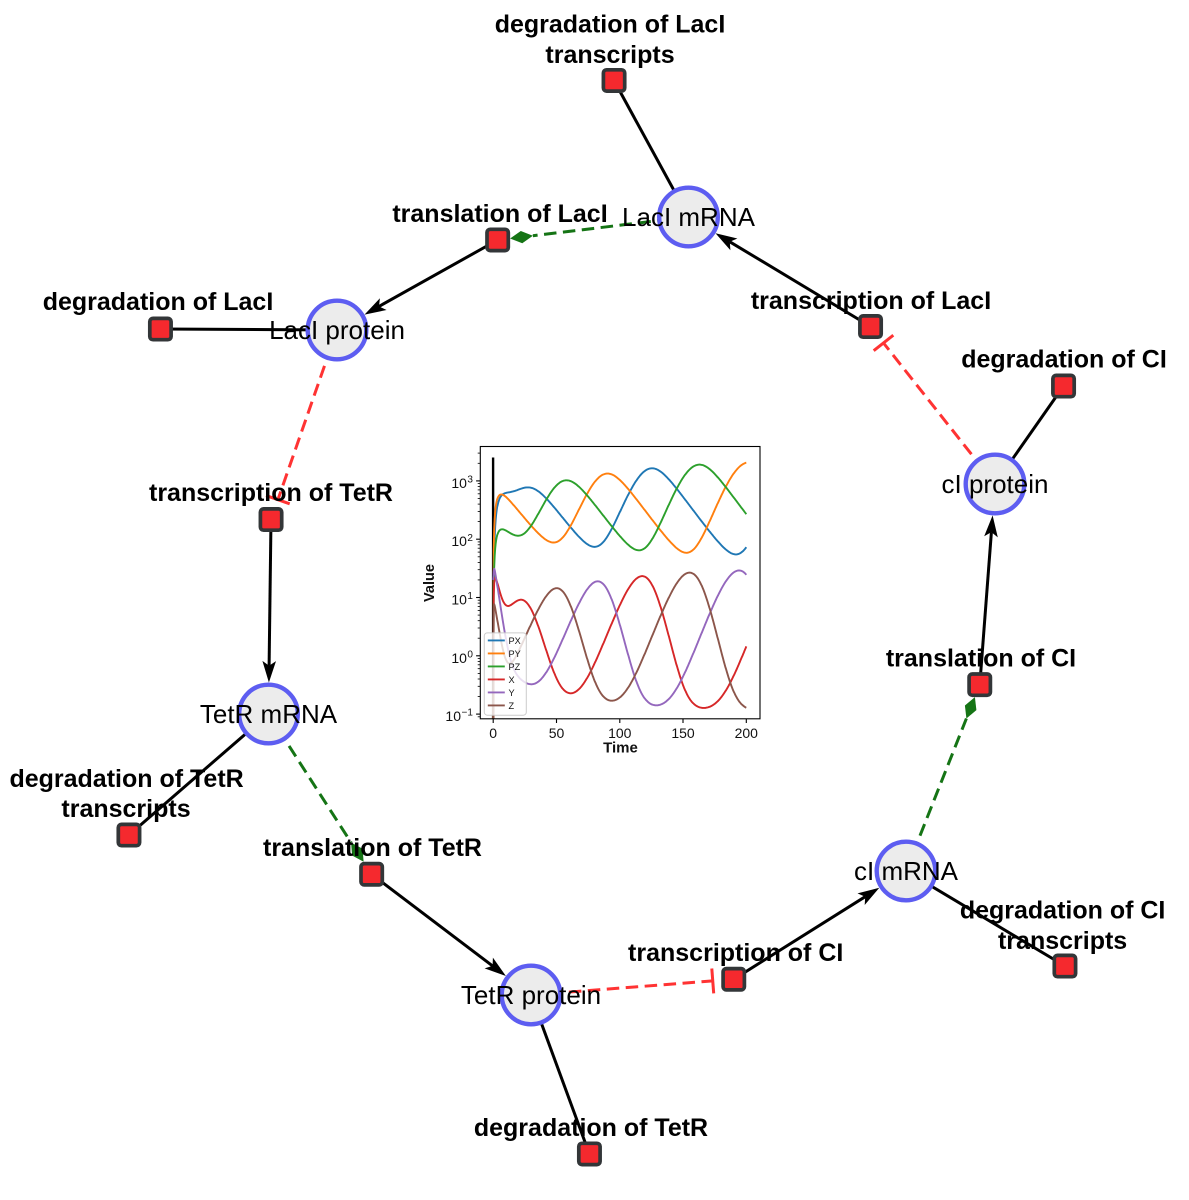 The width and height of the screenshot is (1189, 1200). What do you see at coordinates (269, 714) in the screenshot?
I see `svg-text: TetR mRNA` at bounding box center [269, 714].